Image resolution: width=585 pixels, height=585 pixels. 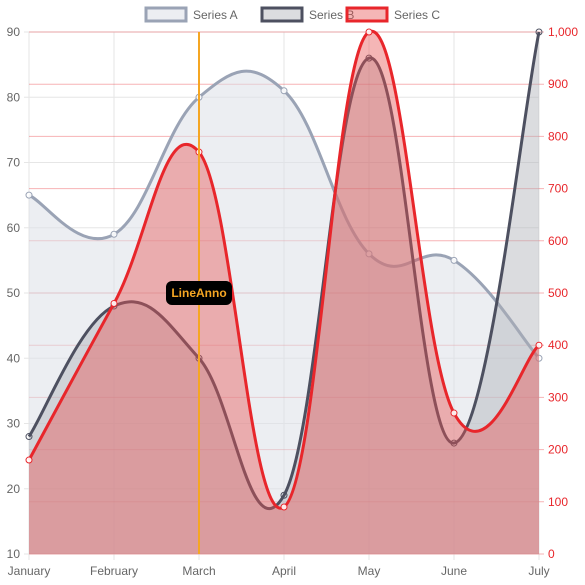 What do you see at coordinates (538, 571) in the screenshot?
I see `x-tick-label: July` at bounding box center [538, 571].